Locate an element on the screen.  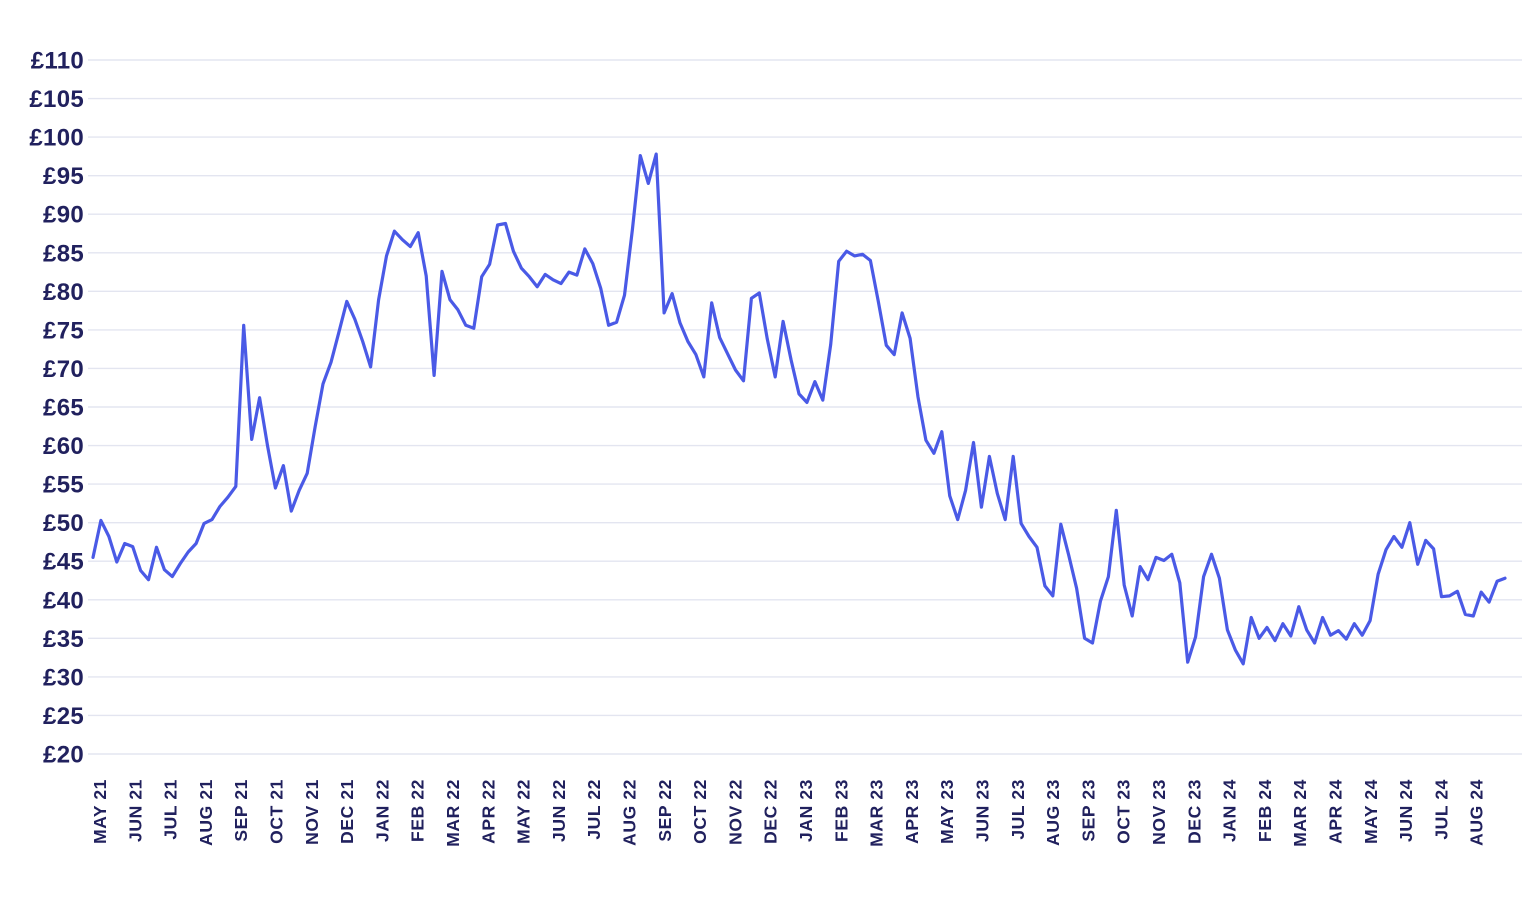
x-axis-label: DEC 21 is located at coordinates (347, 811).